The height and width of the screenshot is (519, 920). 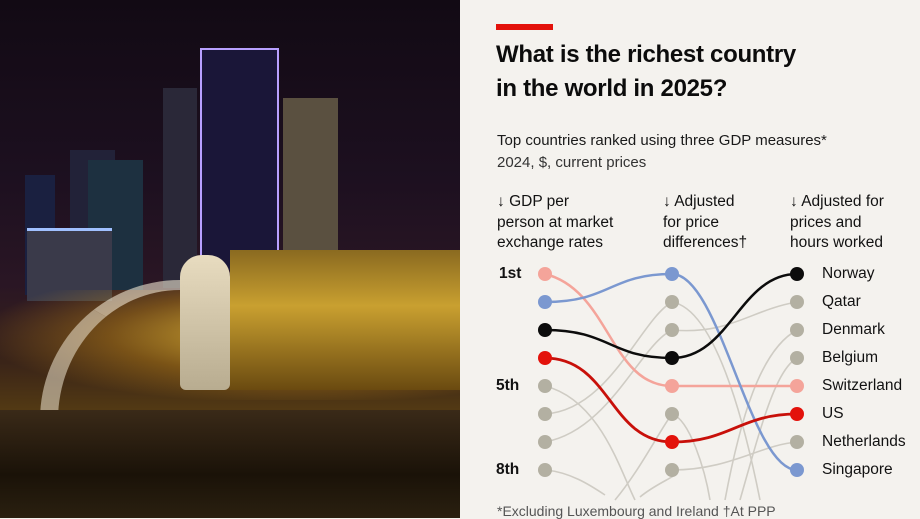 I want to click on column-header-price-adjusted: ↓ Adjusted for price differences†, so click(x=705, y=222).